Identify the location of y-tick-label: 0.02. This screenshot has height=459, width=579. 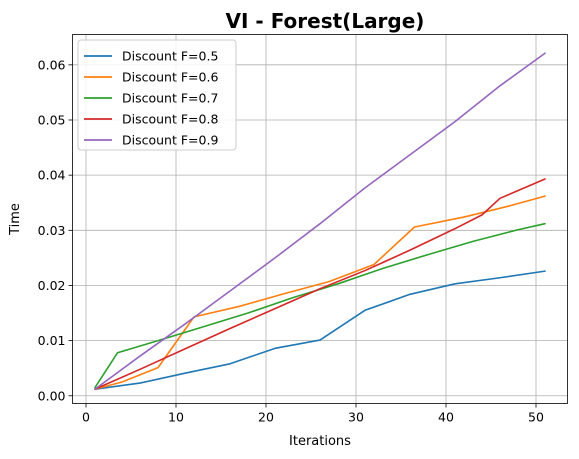
(52, 285).